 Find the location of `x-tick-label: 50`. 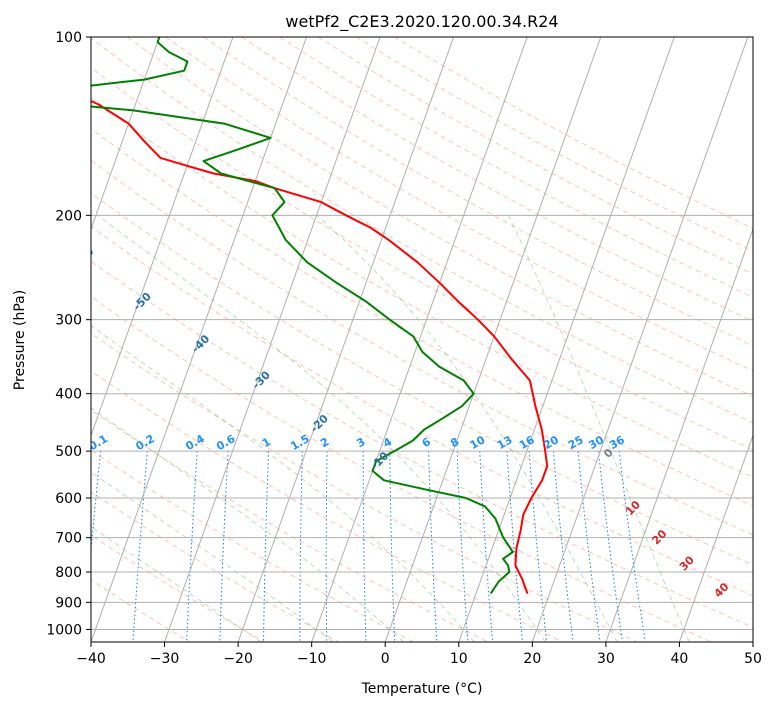

x-tick-label: 50 is located at coordinates (753, 659).